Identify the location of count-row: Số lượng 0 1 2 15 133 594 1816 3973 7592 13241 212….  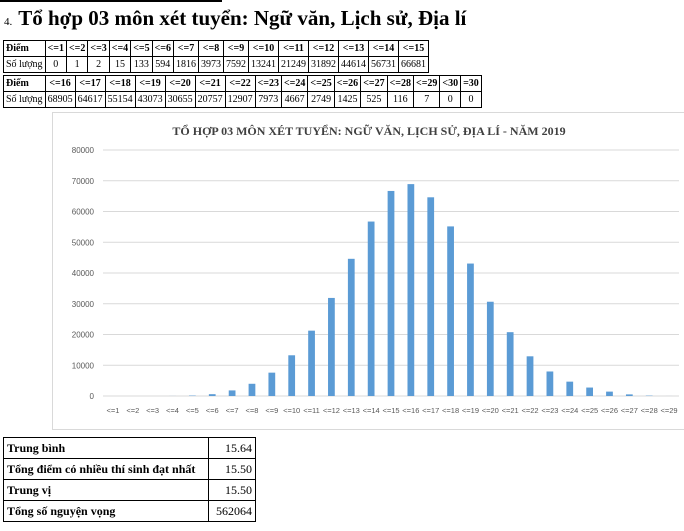
(216, 64).